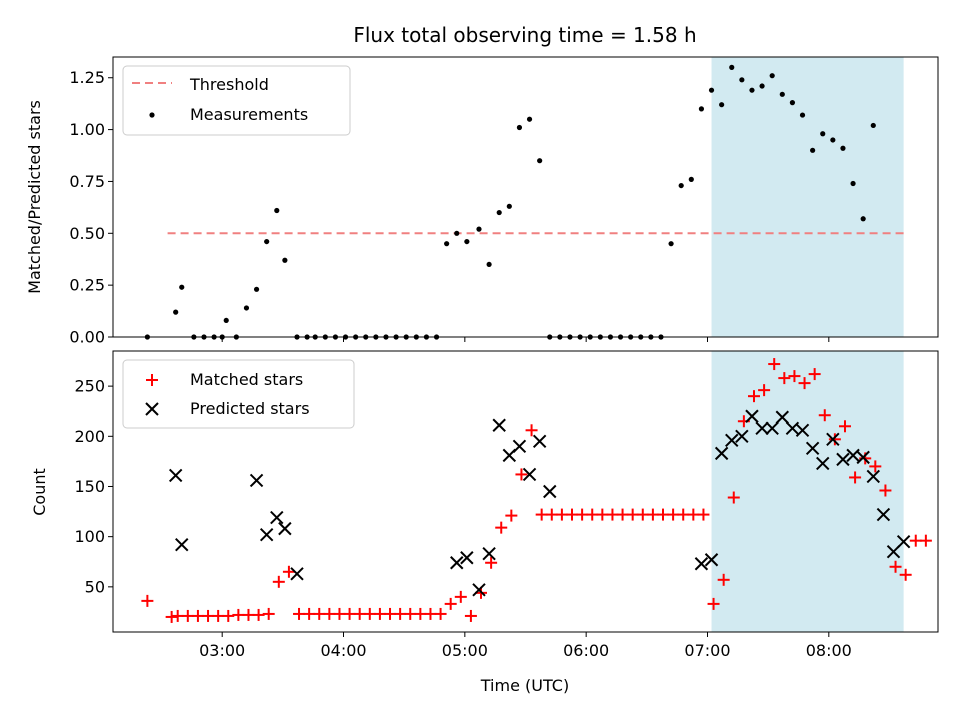  What do you see at coordinates (87, 129) in the screenshot?
I see `top-y-tick-label: 1.00` at bounding box center [87, 129].